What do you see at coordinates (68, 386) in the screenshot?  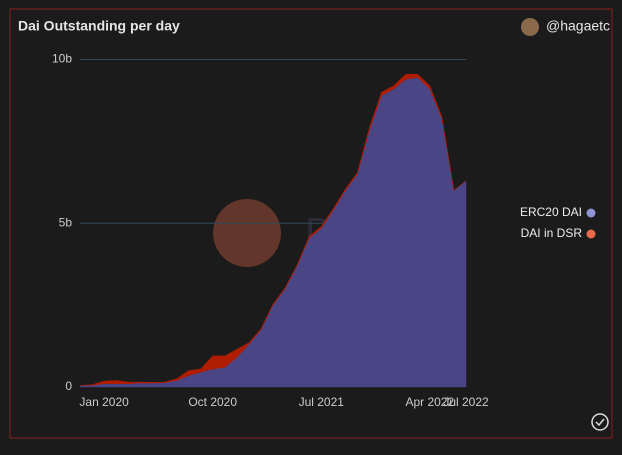 I see `y-tick-label: 0` at bounding box center [68, 386].